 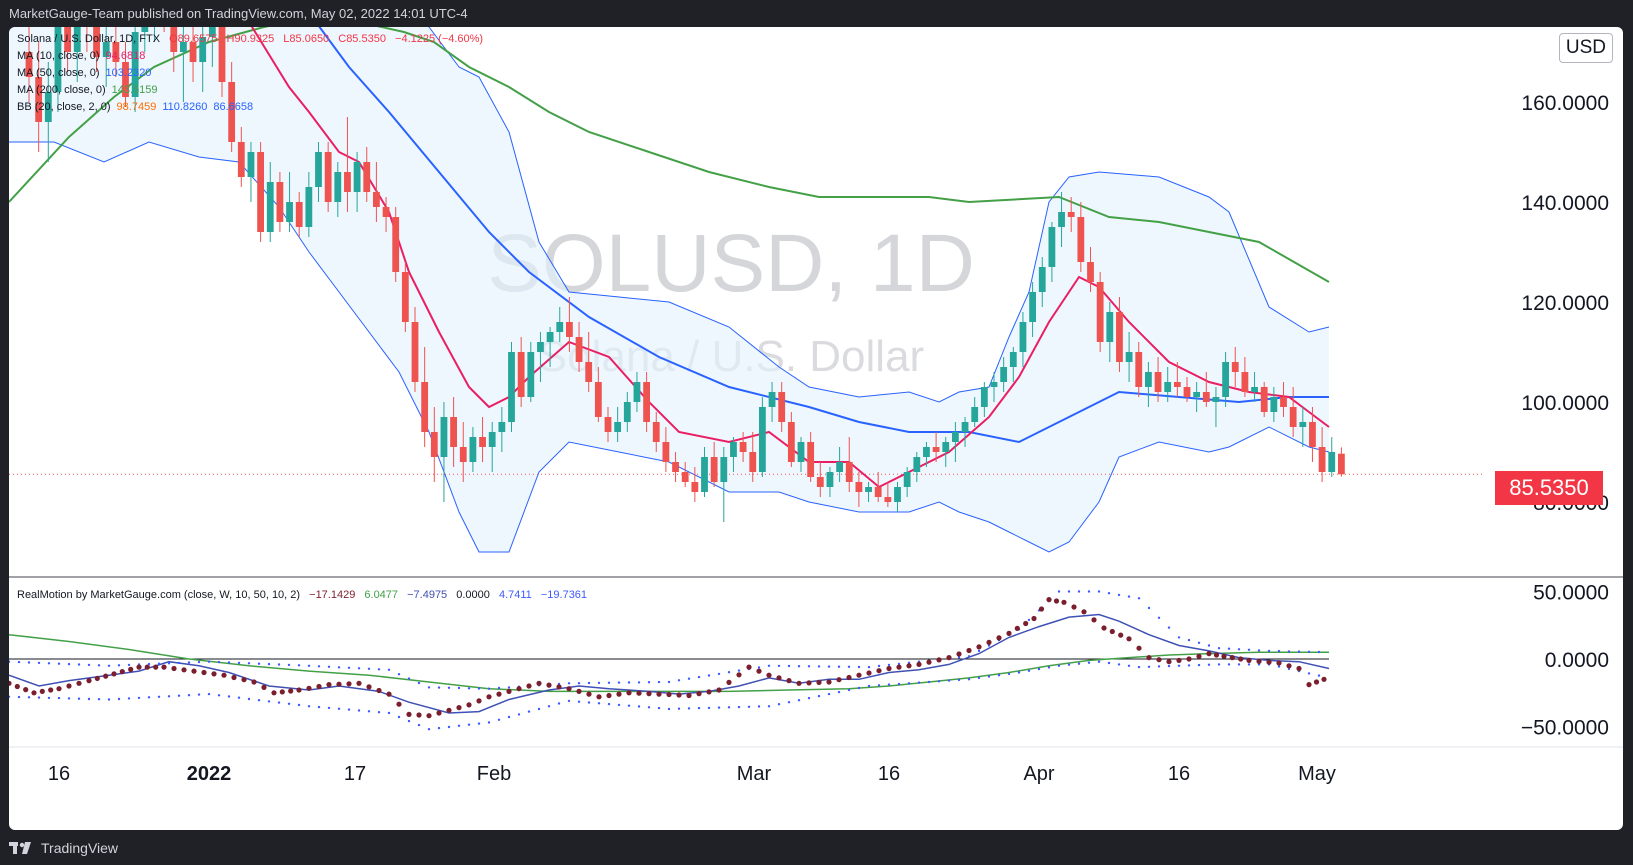 I want to click on time-tick-label: Mar, so click(x=754, y=774).